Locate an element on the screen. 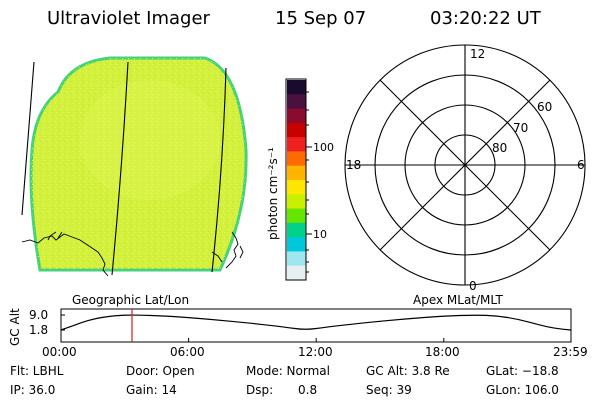 The width and height of the screenshot is (600, 400). info-gc-alt: GC Alt: 3.8 Re is located at coordinates (408, 371).